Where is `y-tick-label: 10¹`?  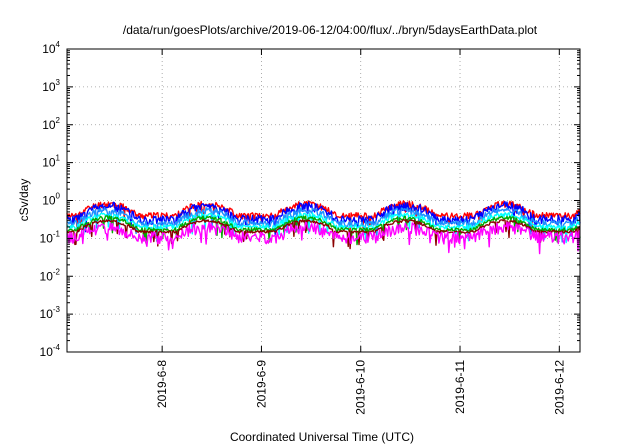
y-tick-label: 10¹ is located at coordinates (51, 162).